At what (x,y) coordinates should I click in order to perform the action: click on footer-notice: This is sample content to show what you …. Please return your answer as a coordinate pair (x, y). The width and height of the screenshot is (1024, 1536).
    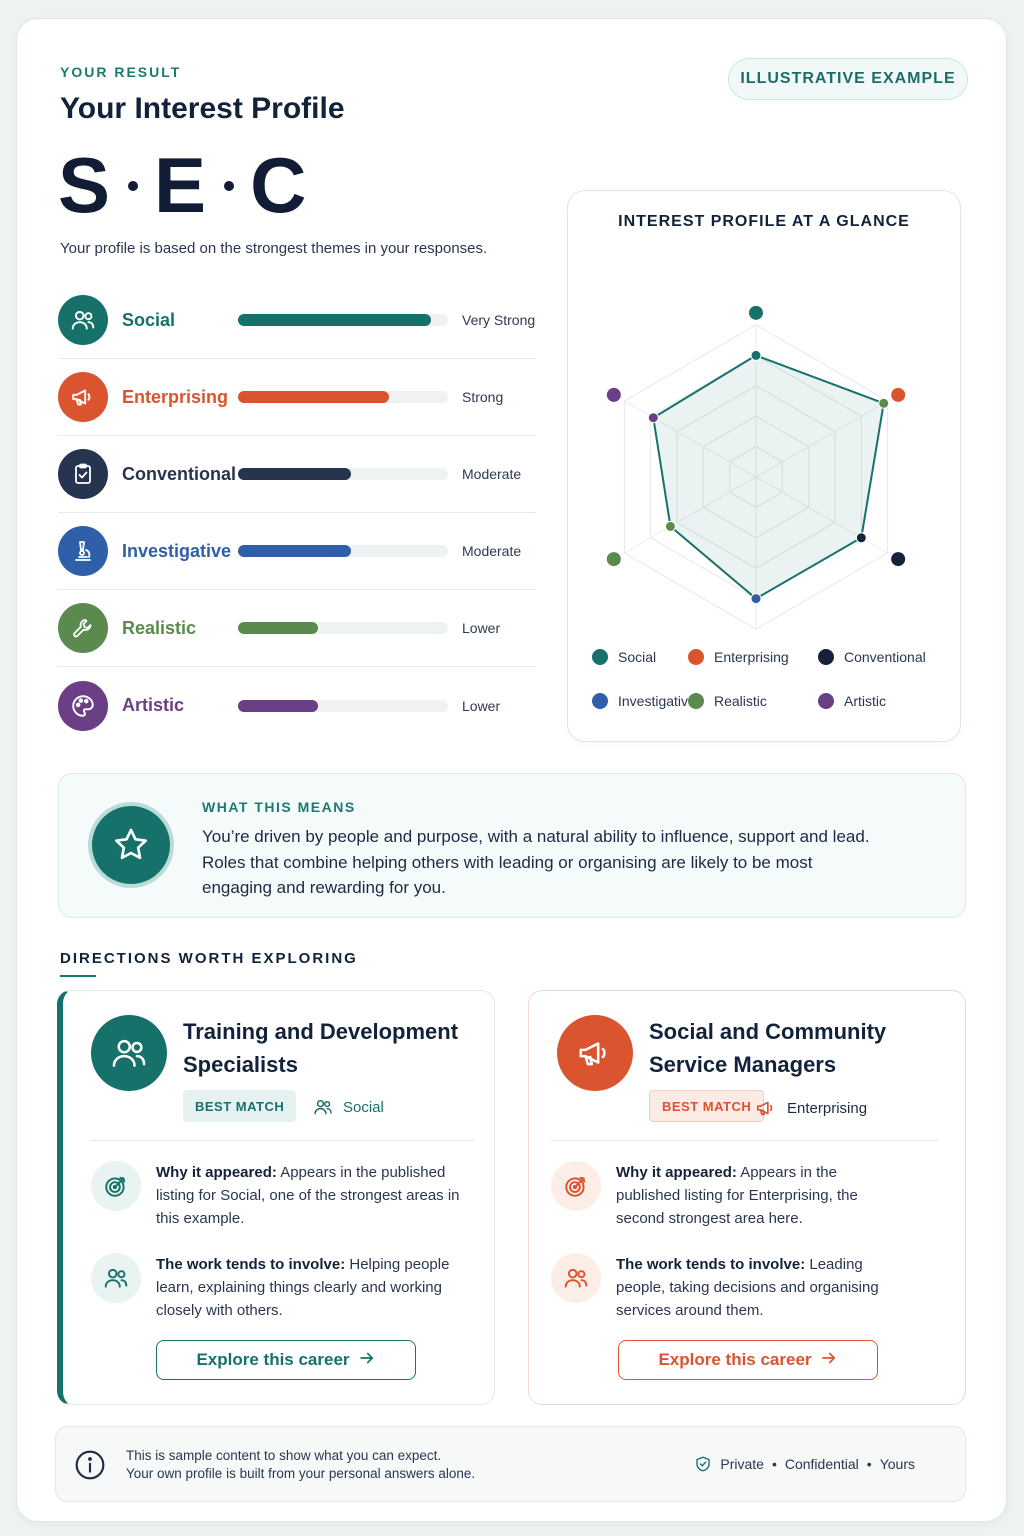
    Looking at the image, I should click on (510, 1464).